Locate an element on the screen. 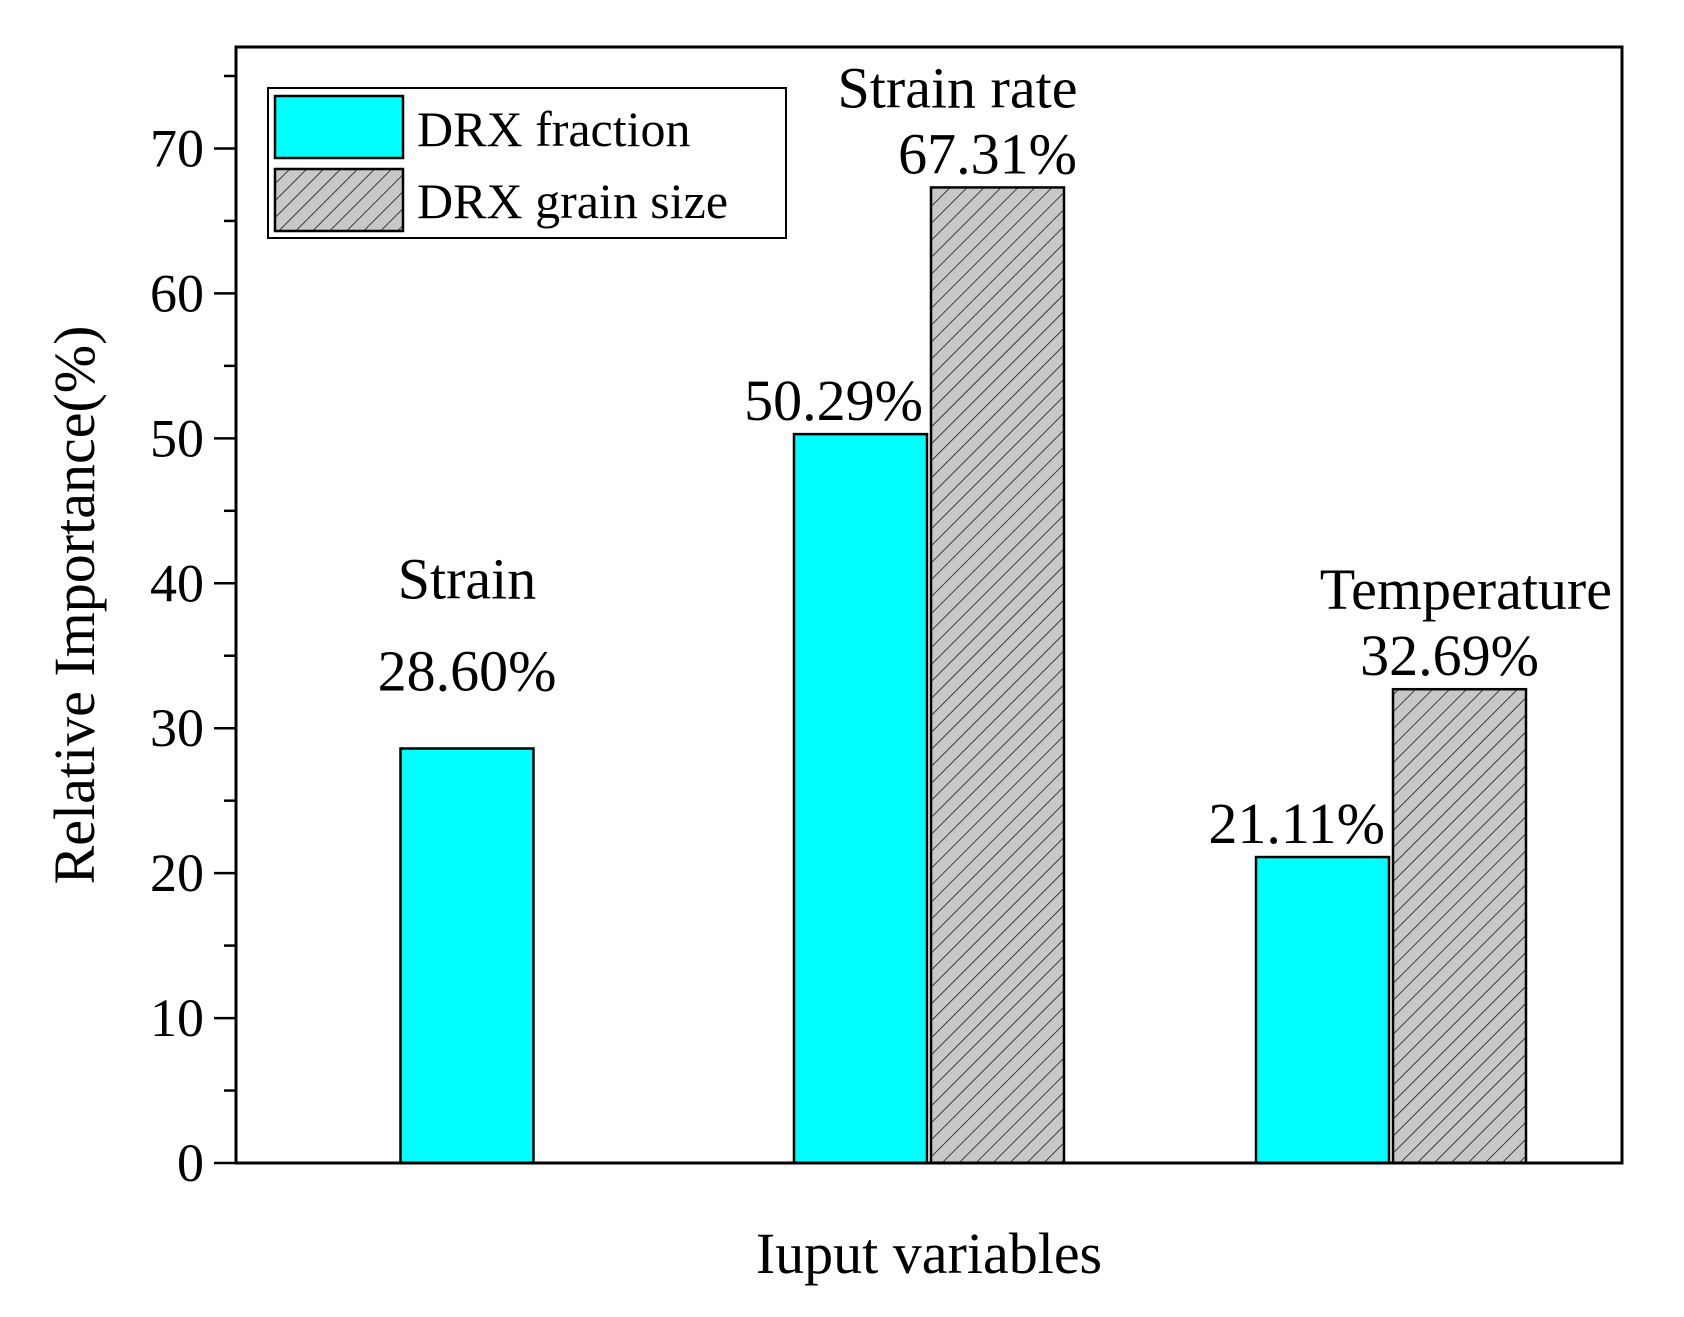 The height and width of the screenshot is (1317, 1684). data-label: 28.60% is located at coordinates (467, 670).